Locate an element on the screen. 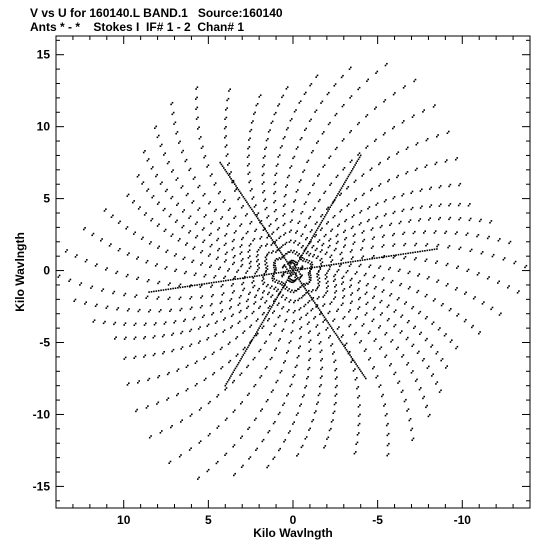  chart-title: V vs U for 160140.L BAND.1 Source:160140 is located at coordinates (156, 13).